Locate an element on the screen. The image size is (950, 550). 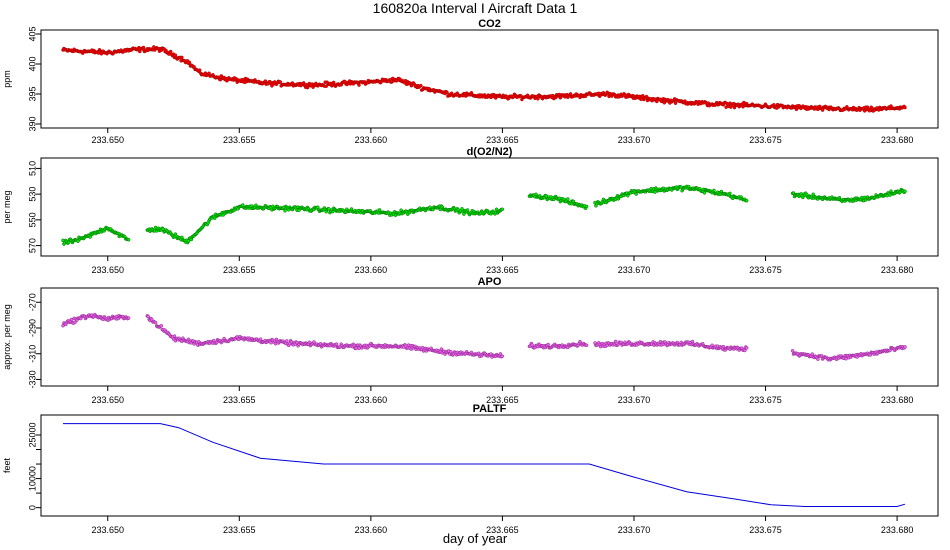
panel-title: PALTF is located at coordinates (490, 409).